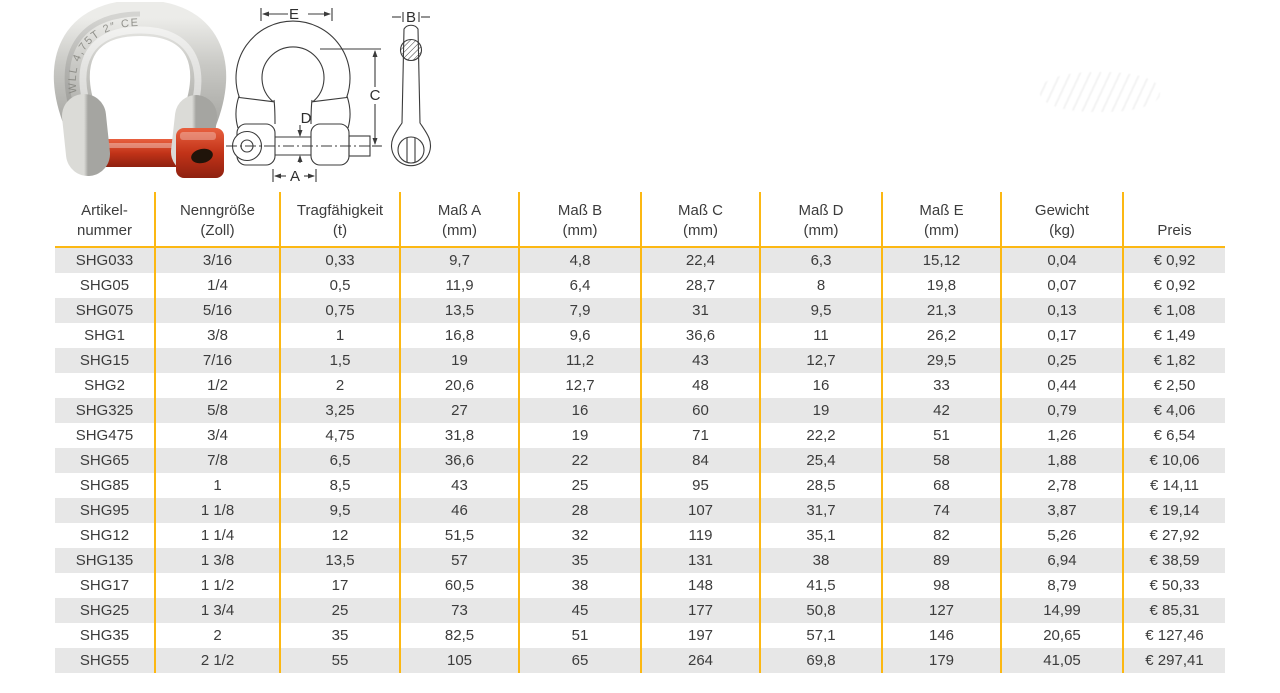 Image resolution: width=1280 pixels, height=693 pixels. What do you see at coordinates (218, 410) in the screenshot?
I see `cell-nenngroesse: 5/8` at bounding box center [218, 410].